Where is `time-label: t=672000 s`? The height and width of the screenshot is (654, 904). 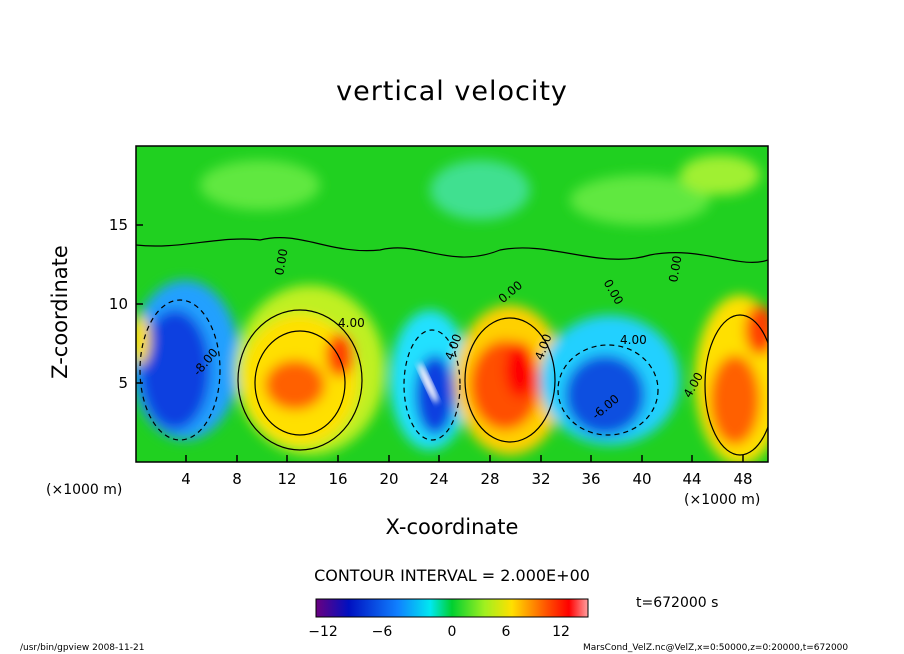 time-label: t=672000 s is located at coordinates (677, 603).